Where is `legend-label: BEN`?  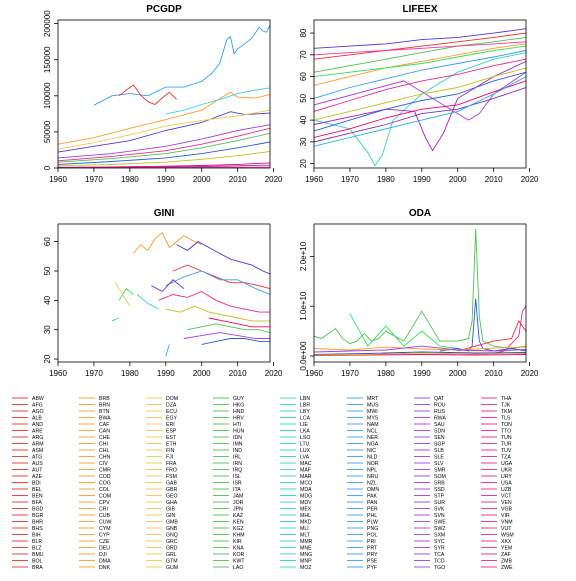 legend-label: BEN is located at coordinates (37, 497).